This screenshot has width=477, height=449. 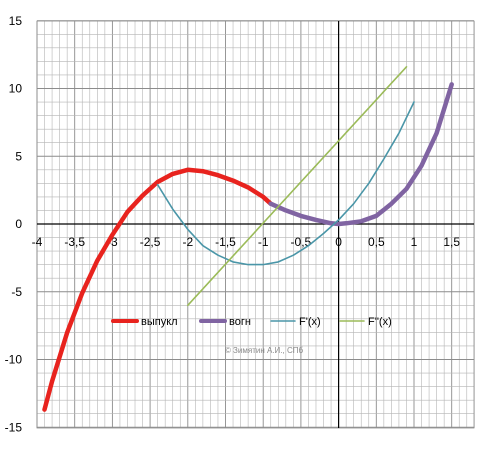 I want to click on x-tick-label: -2, so click(x=187, y=242).